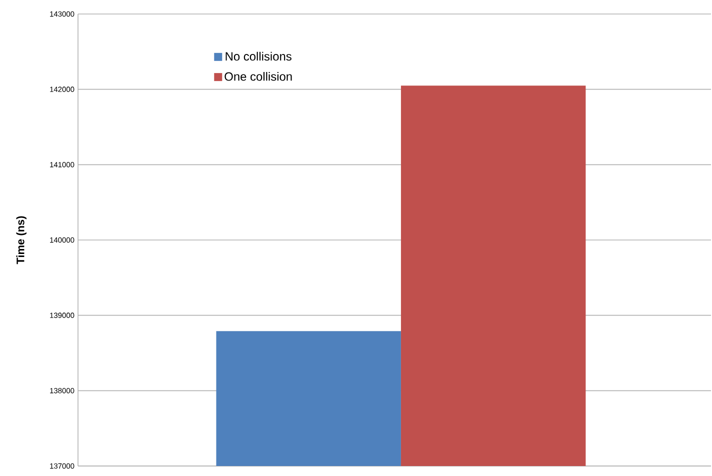 This screenshot has height=476, width=712. Describe the element at coordinates (259, 56) in the screenshot. I see `legend-label: No collisions` at that location.